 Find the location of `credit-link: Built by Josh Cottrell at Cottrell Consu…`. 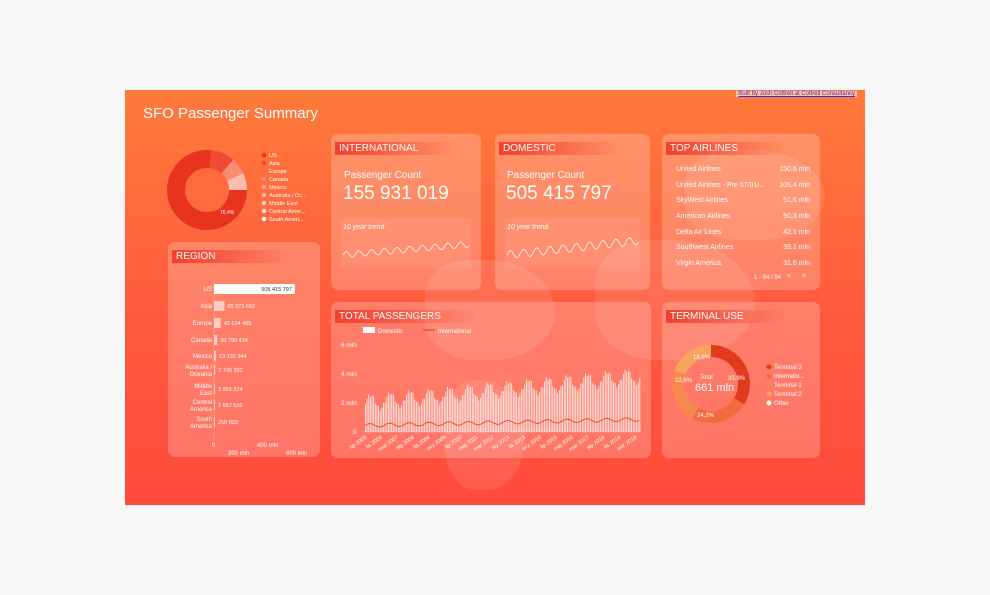

credit-link: Built by Josh Cottrell at Cottrell Consu… is located at coordinates (796, 94).